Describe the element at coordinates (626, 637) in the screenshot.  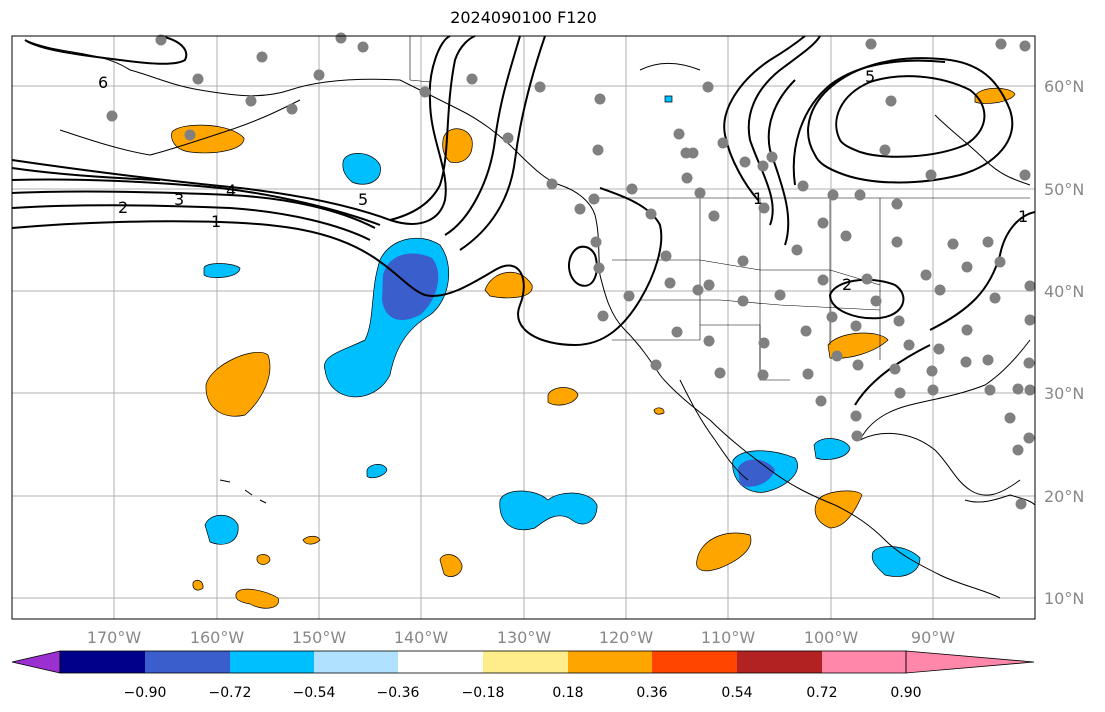
I see `lon-label: 120°W` at that location.